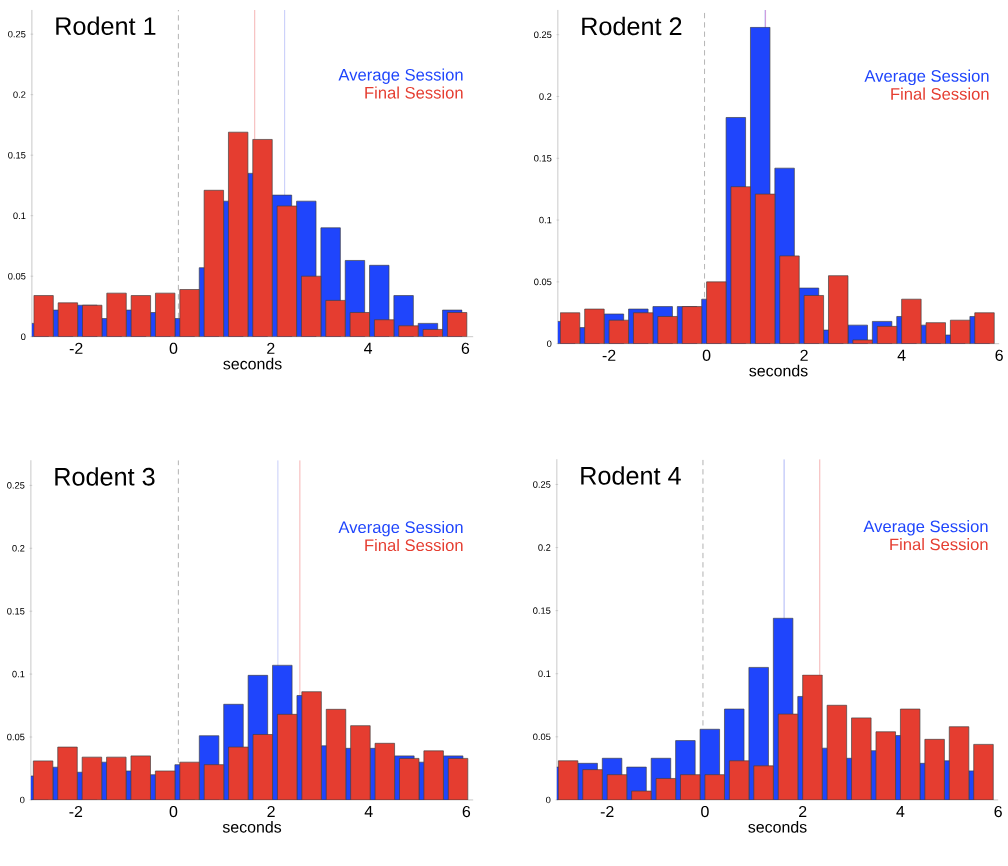 The width and height of the screenshot is (1008, 866). Describe the element at coordinates (105, 476) in the screenshot. I see `chart-title: Rodent 3` at that location.